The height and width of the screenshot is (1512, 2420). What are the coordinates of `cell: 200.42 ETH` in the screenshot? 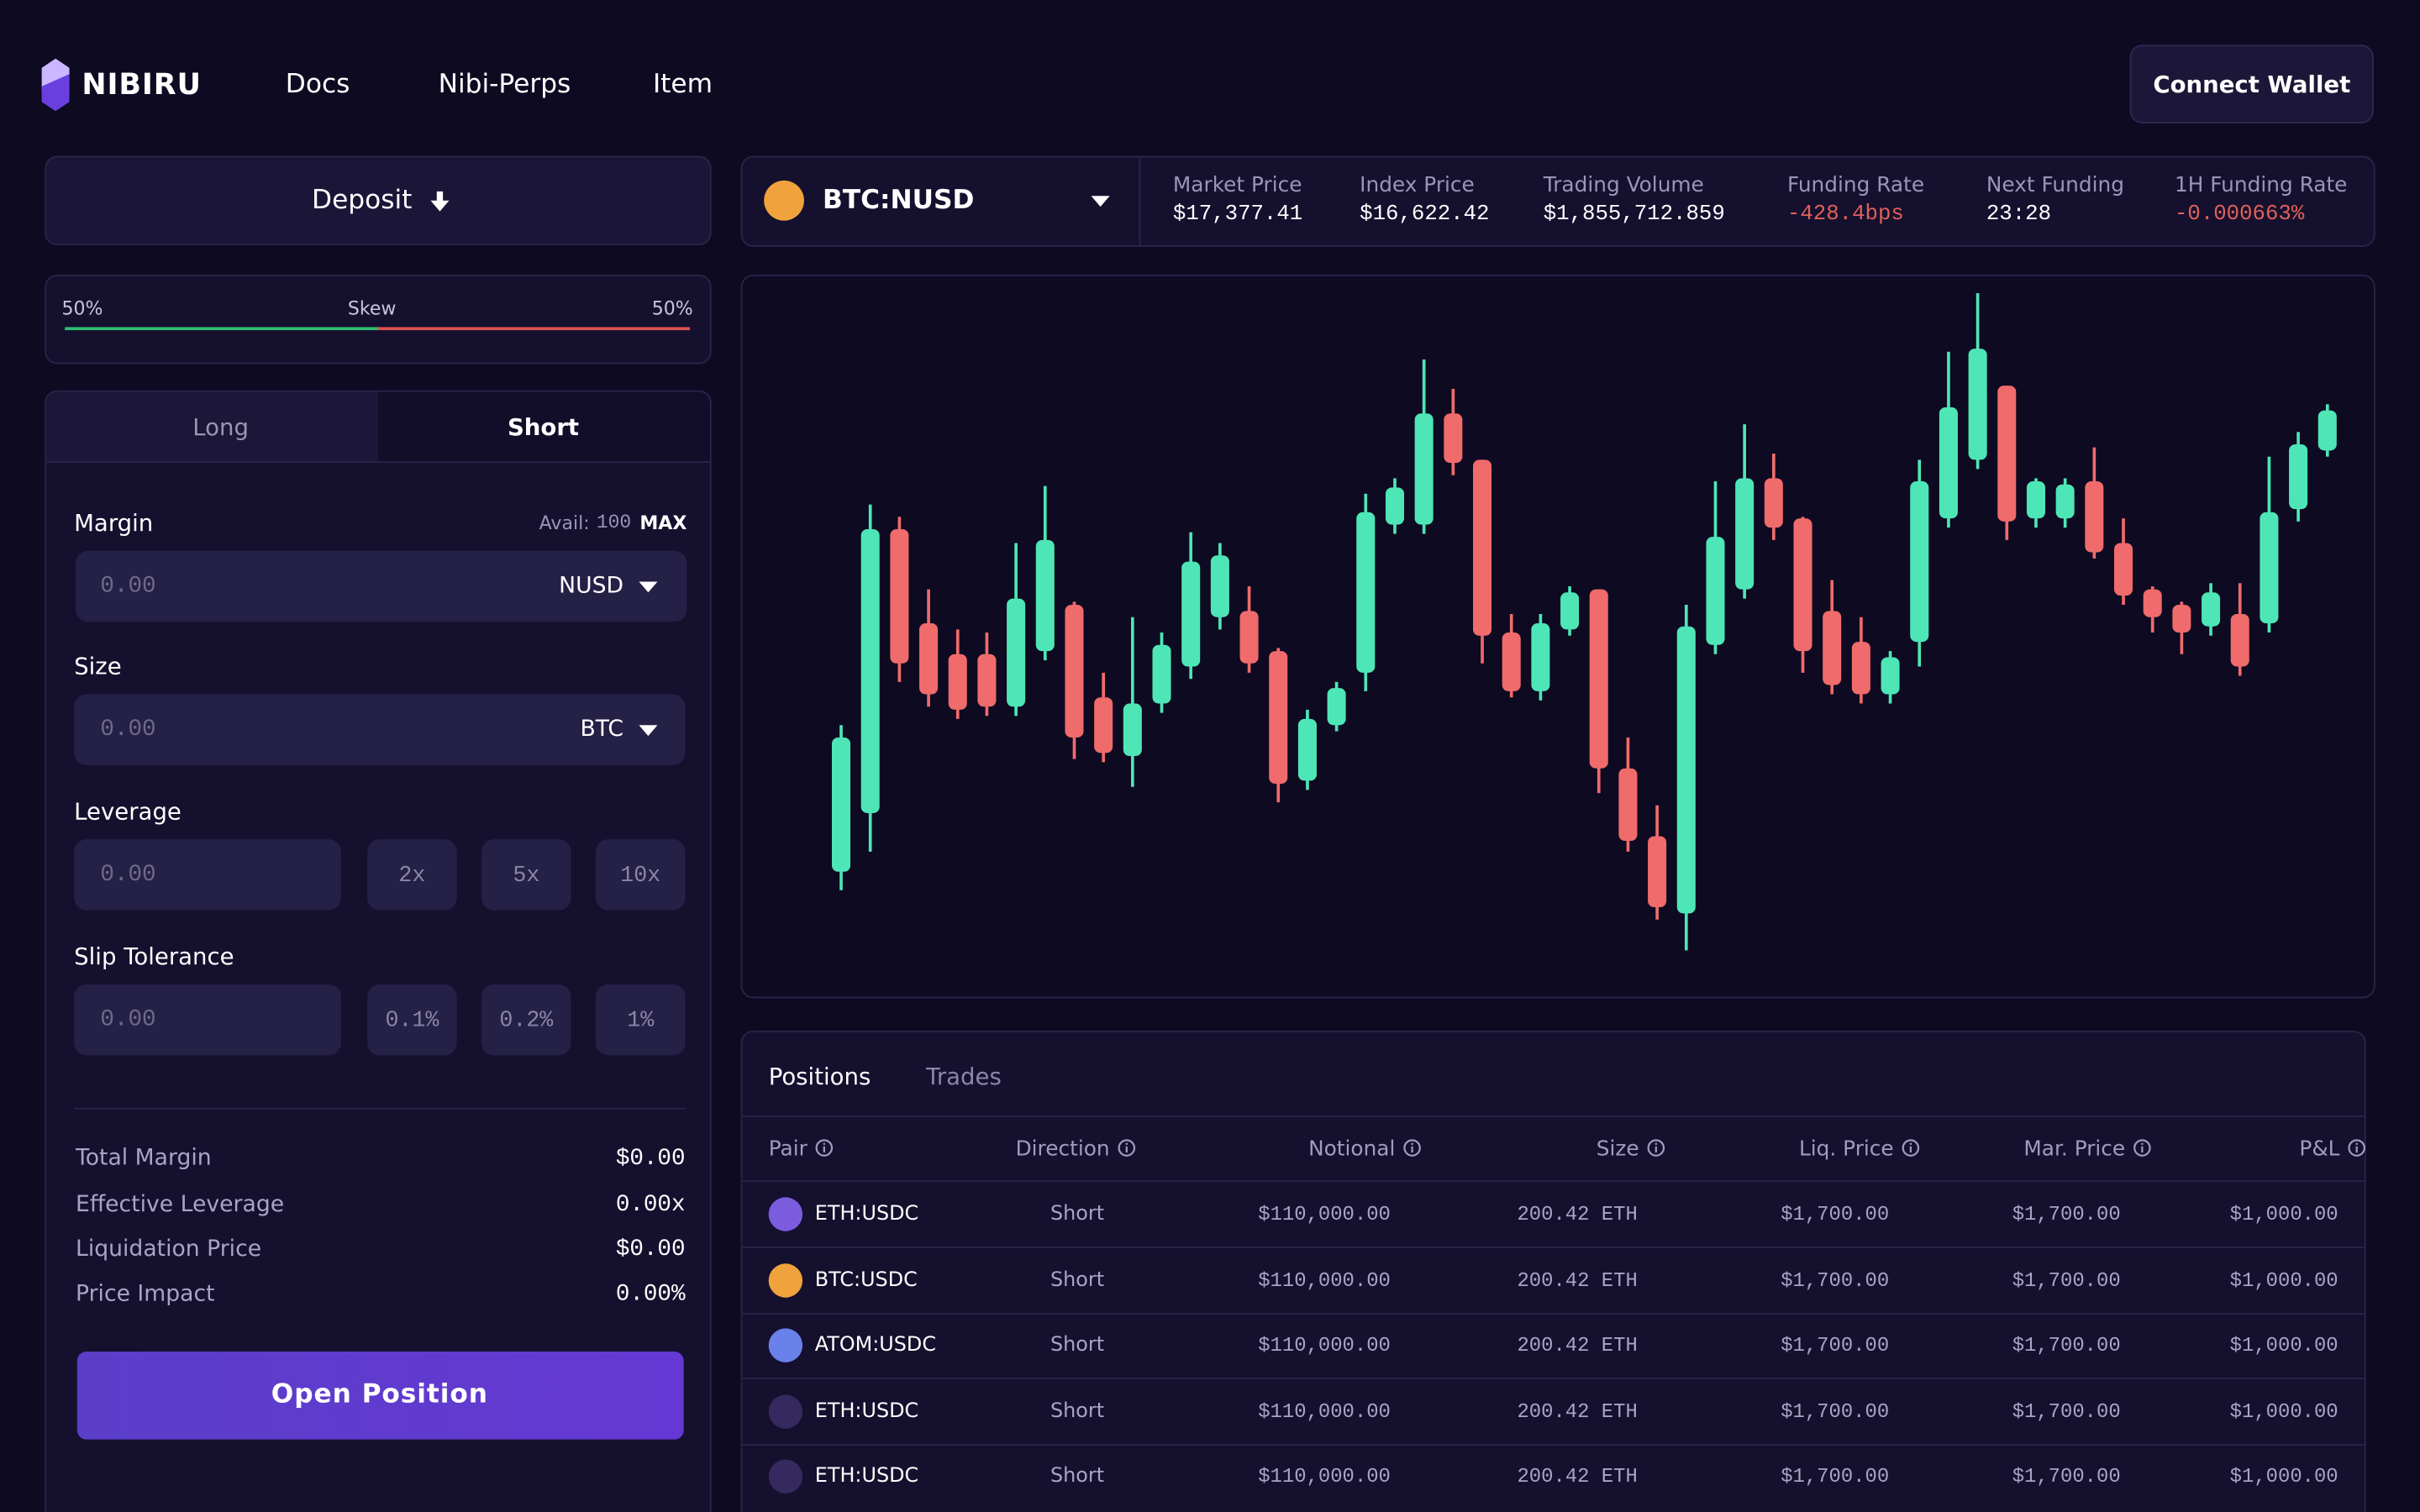 It's located at (1577, 1345).